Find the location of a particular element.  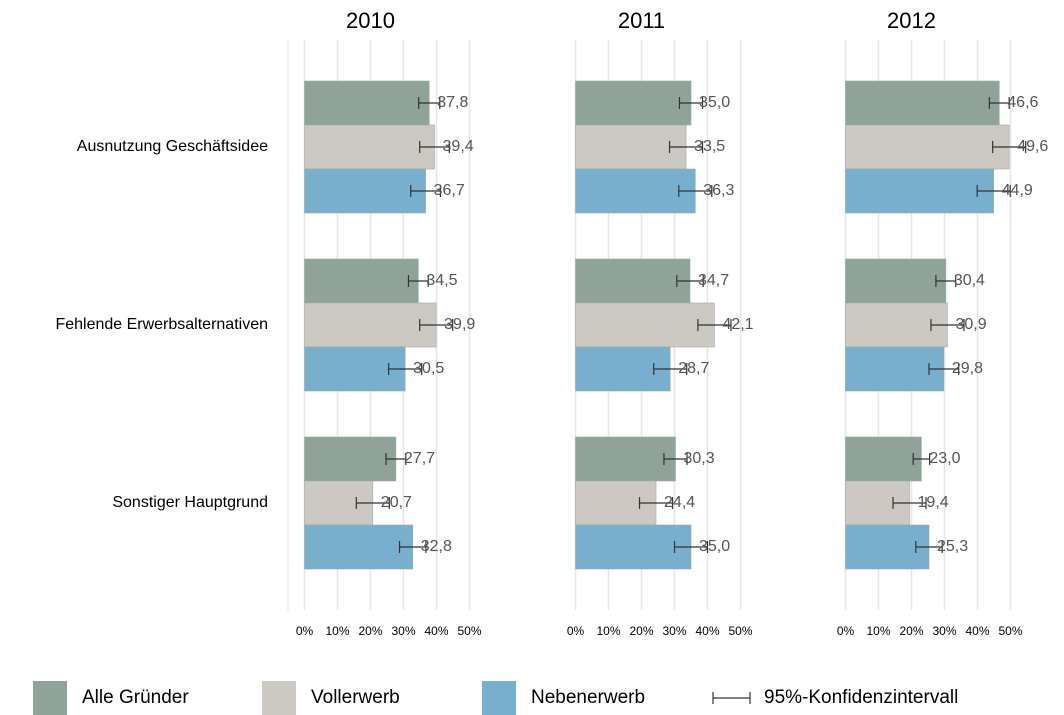

value-label: 42,1 is located at coordinates (737, 324).